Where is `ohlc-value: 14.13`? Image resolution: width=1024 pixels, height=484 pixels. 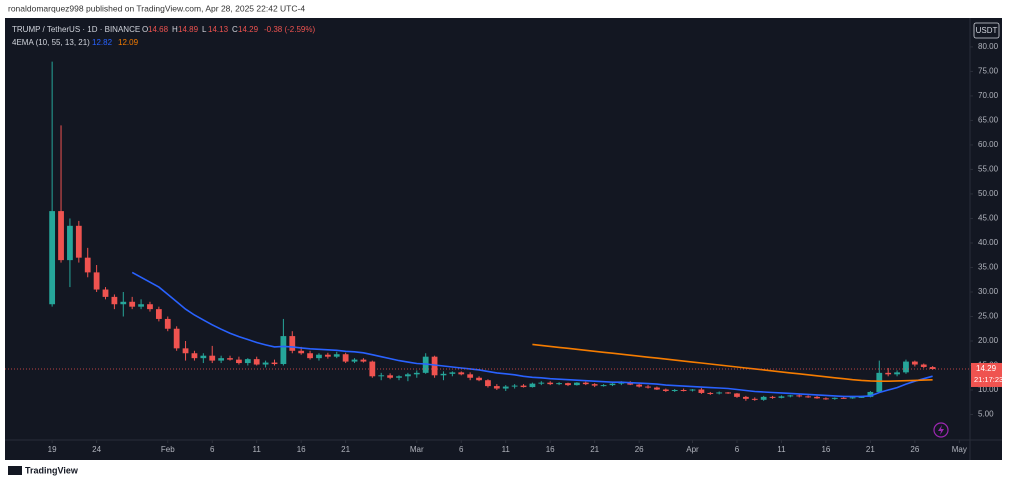 ohlc-value: 14.13 is located at coordinates (218, 29).